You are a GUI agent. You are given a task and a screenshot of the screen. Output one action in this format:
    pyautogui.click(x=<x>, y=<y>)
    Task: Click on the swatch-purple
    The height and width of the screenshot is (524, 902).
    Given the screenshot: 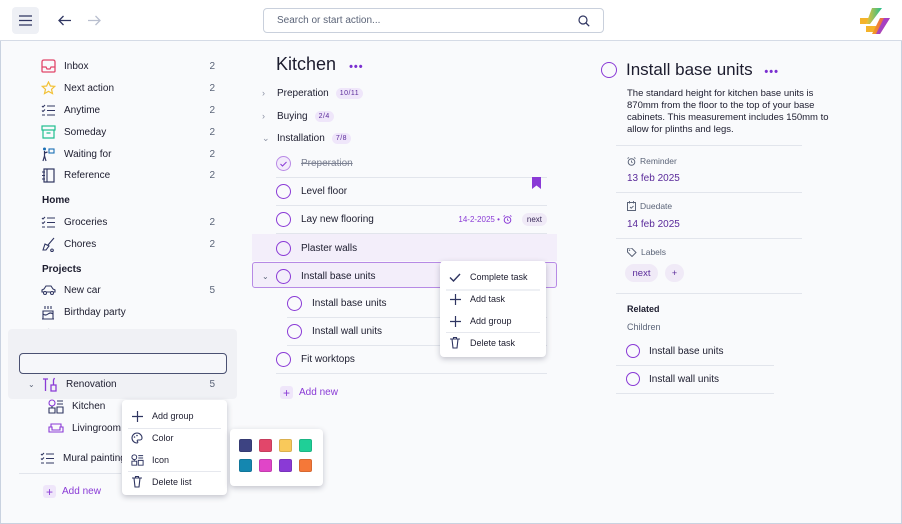 What is the action you would take?
    pyautogui.click(x=285, y=465)
    